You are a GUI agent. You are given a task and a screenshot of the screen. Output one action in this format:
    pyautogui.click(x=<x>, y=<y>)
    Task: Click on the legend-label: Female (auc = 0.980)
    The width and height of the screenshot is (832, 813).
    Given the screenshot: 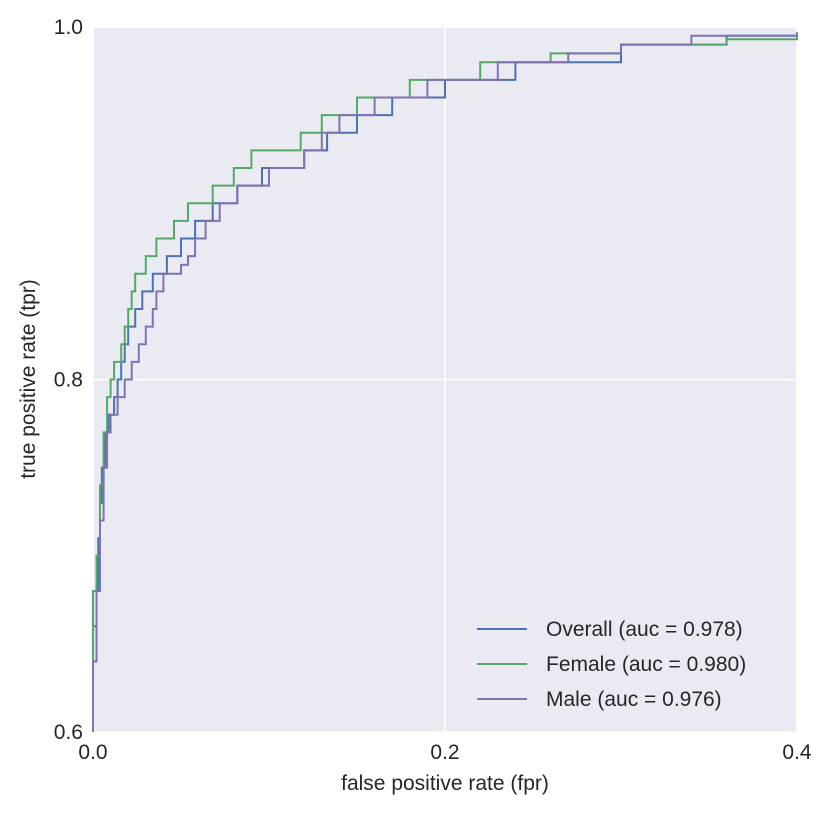 What is the action you would take?
    pyautogui.click(x=646, y=664)
    